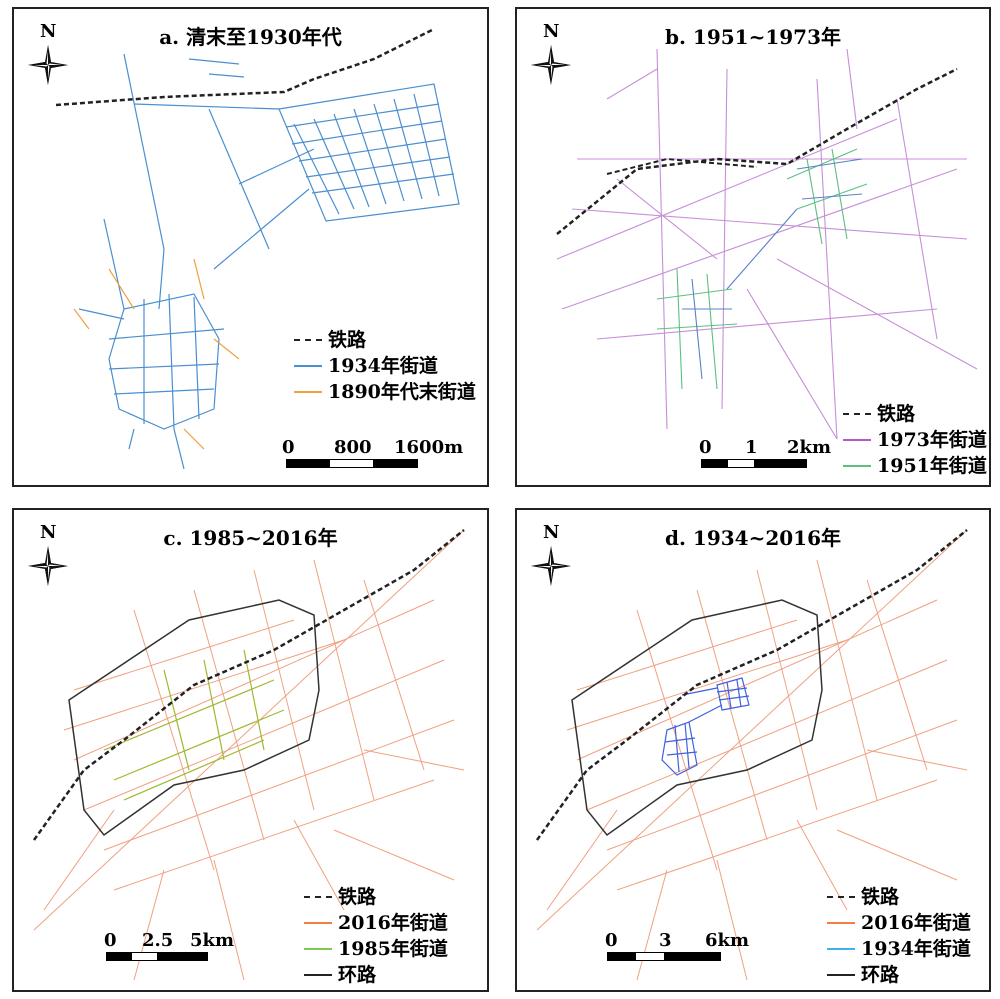 The image size is (1000, 999). I want to click on legend-label: 1985年街道, so click(393, 949).